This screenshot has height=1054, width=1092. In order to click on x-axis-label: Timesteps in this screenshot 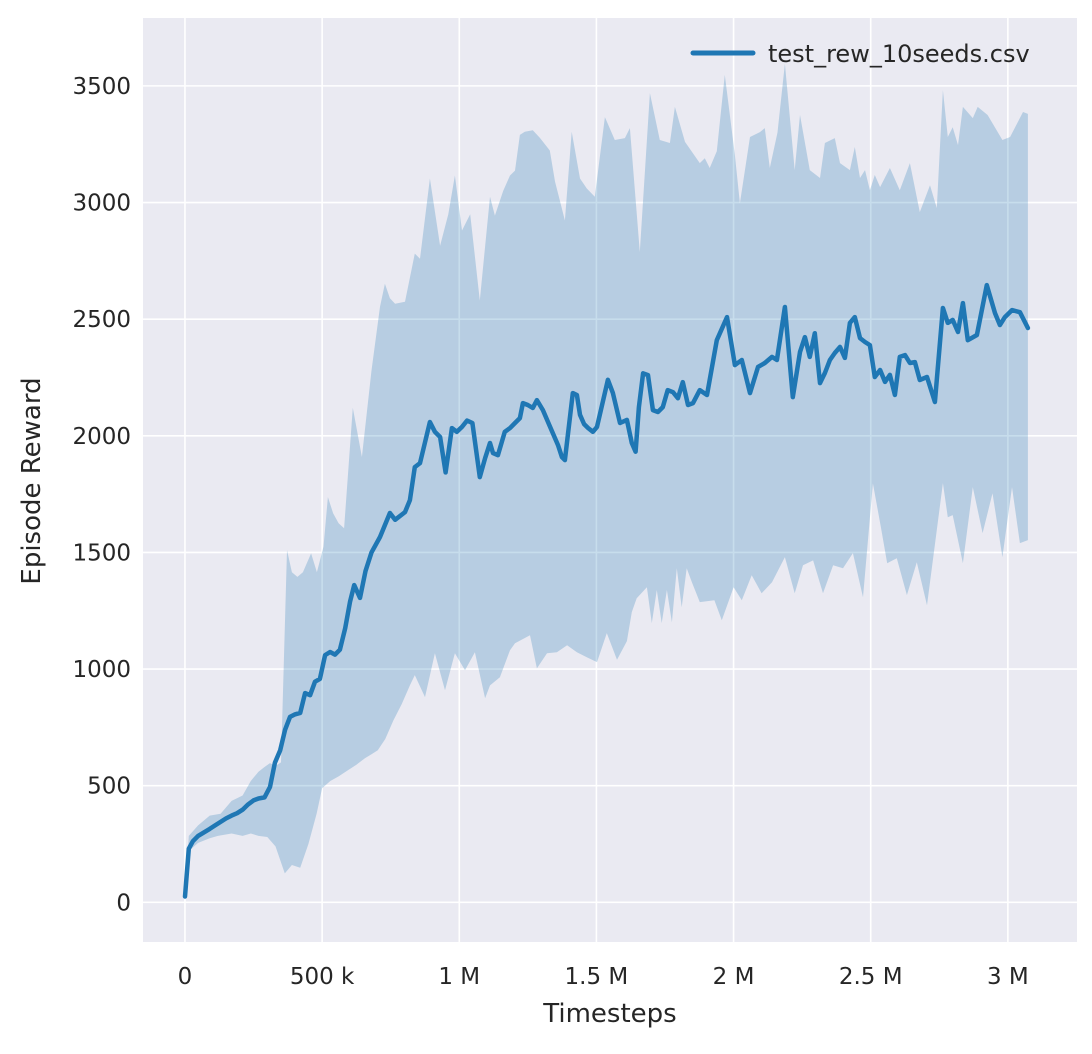, I will do `click(609, 1014)`.